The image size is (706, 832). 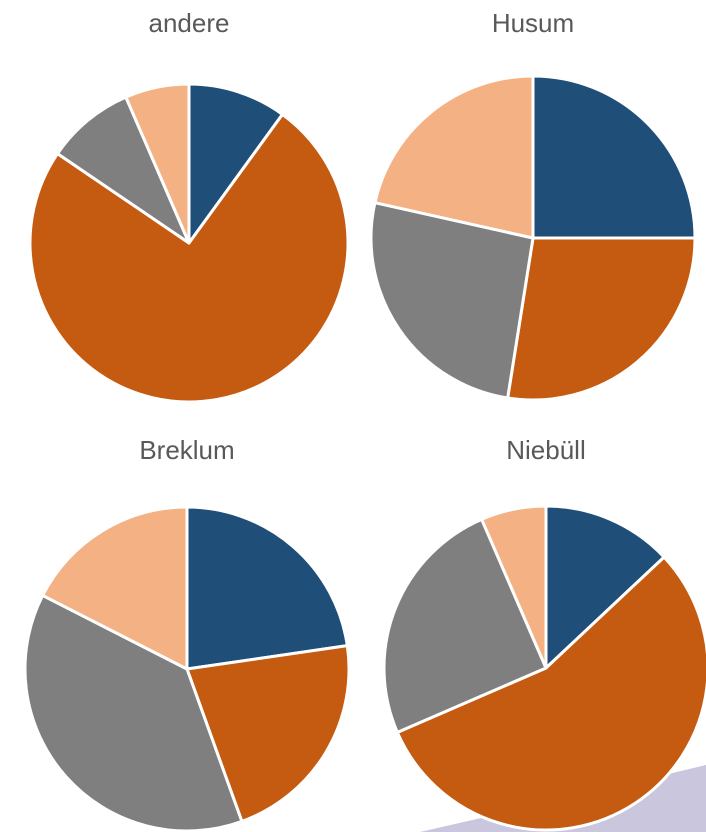 I want to click on chart-title: Breklum, so click(x=186, y=450).